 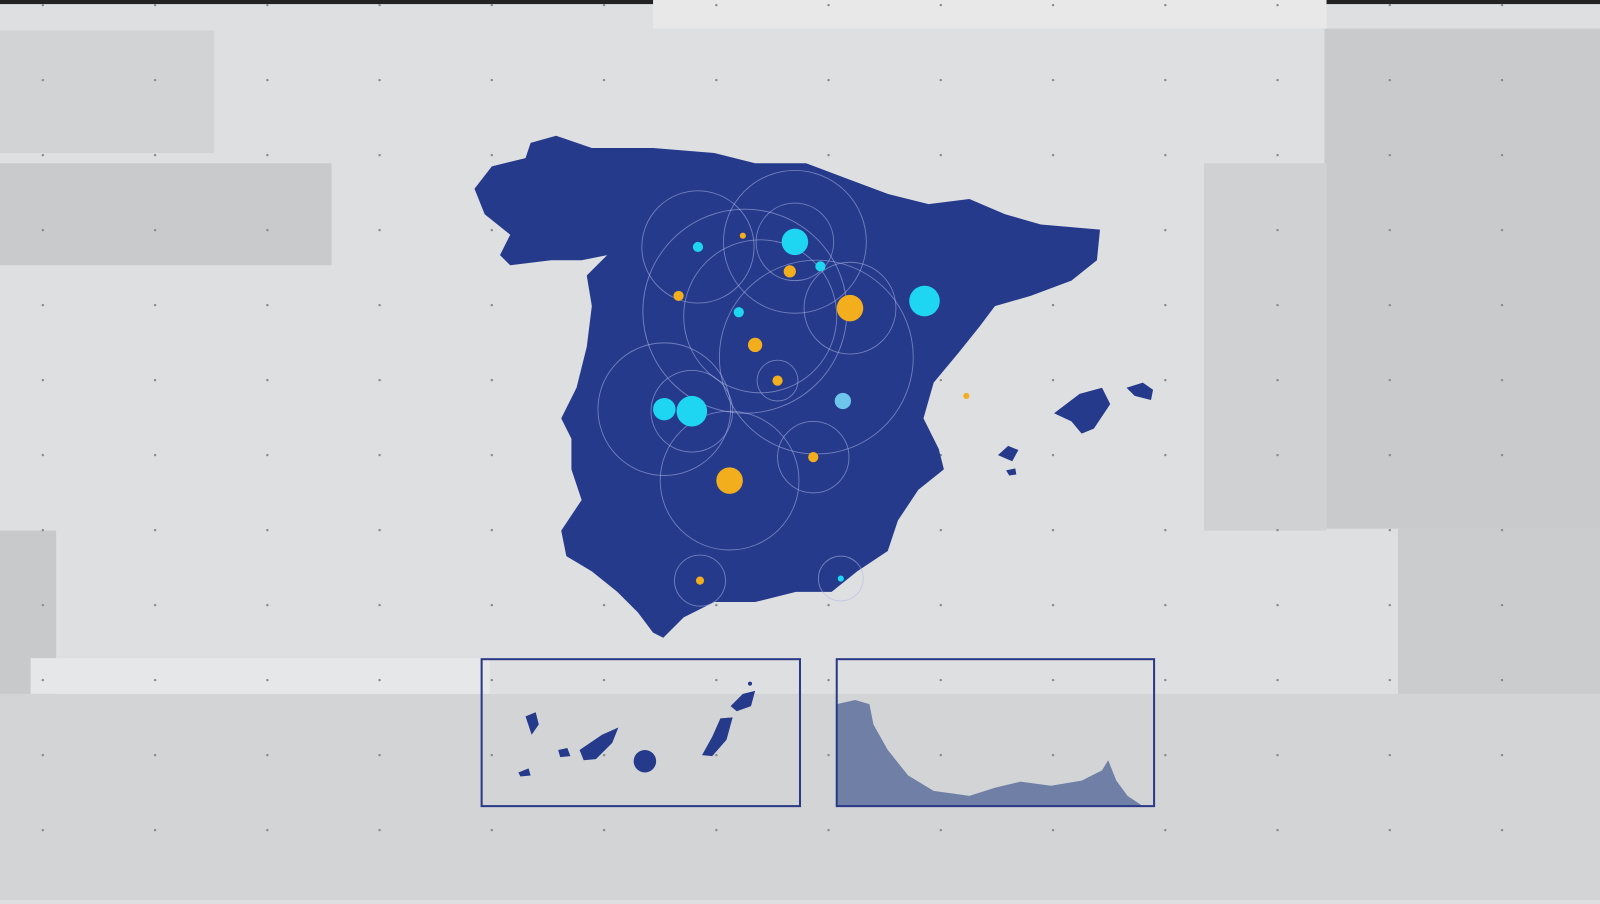 I want to click on canary-islands-inset, so click(x=641, y=733).